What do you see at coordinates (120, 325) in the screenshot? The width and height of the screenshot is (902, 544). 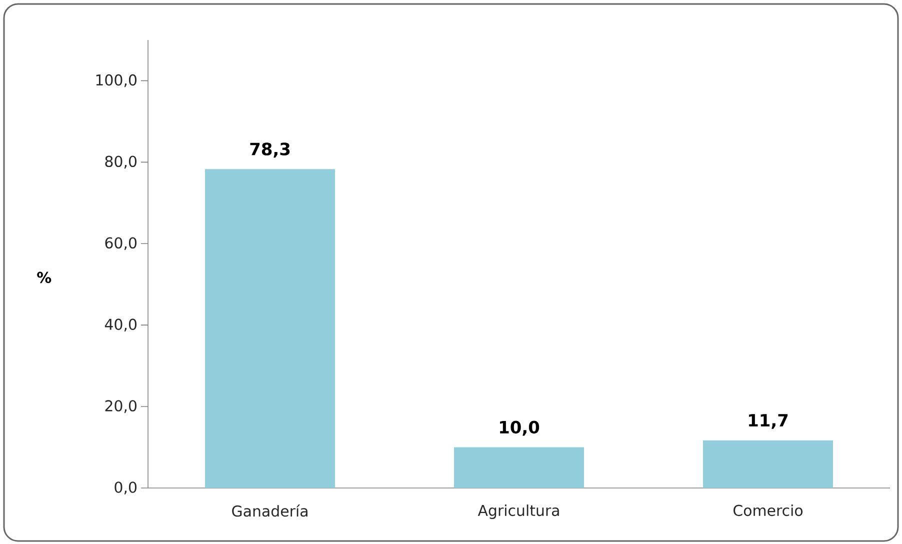 I see `y-tick-label: 40,0` at bounding box center [120, 325].